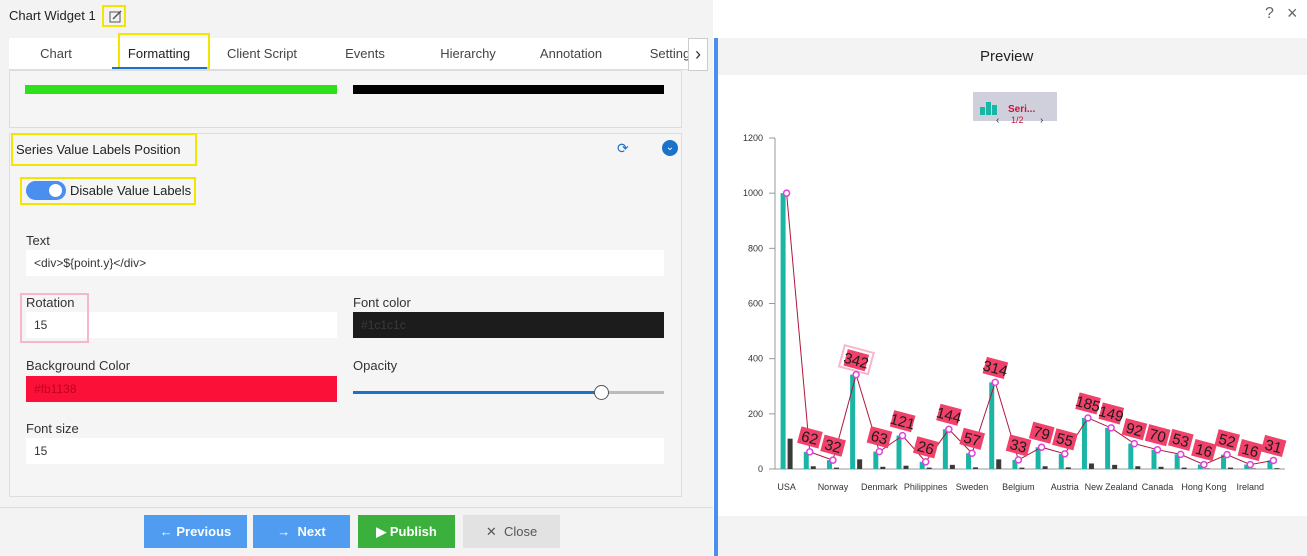 The height and width of the screenshot is (556, 1307). I want to click on data-label-text: 16, so click(1250, 451).